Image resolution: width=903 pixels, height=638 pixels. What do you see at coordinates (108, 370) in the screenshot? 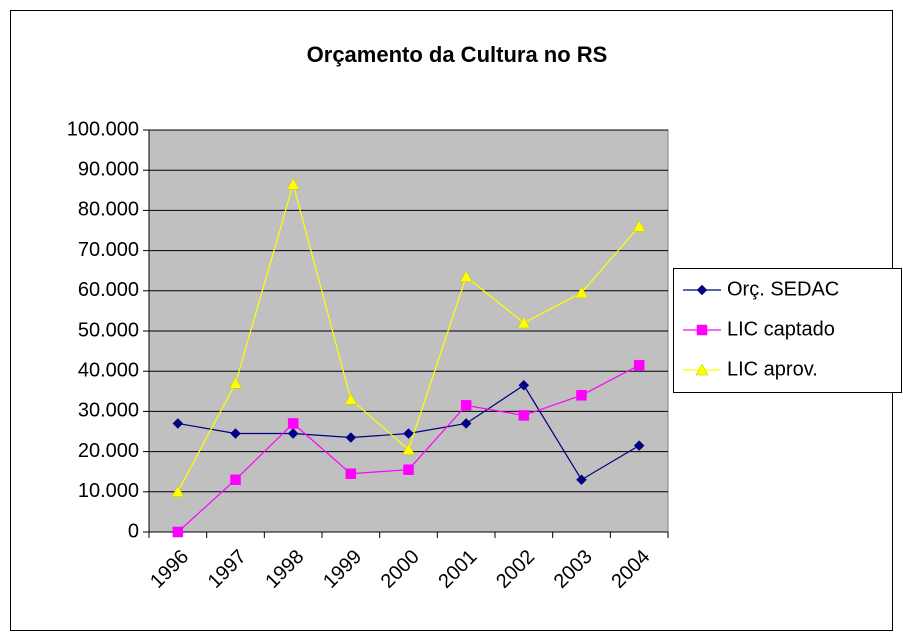
I see `y-tick-label: 40.000` at bounding box center [108, 370].